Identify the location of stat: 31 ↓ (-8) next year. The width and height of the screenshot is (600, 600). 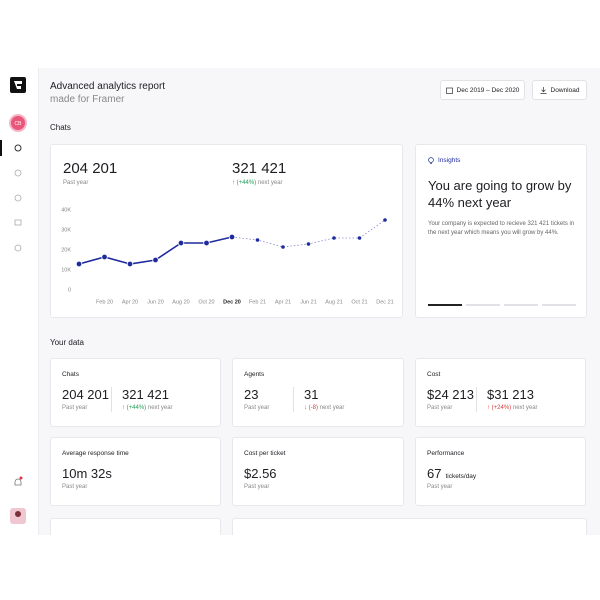
(324, 399).